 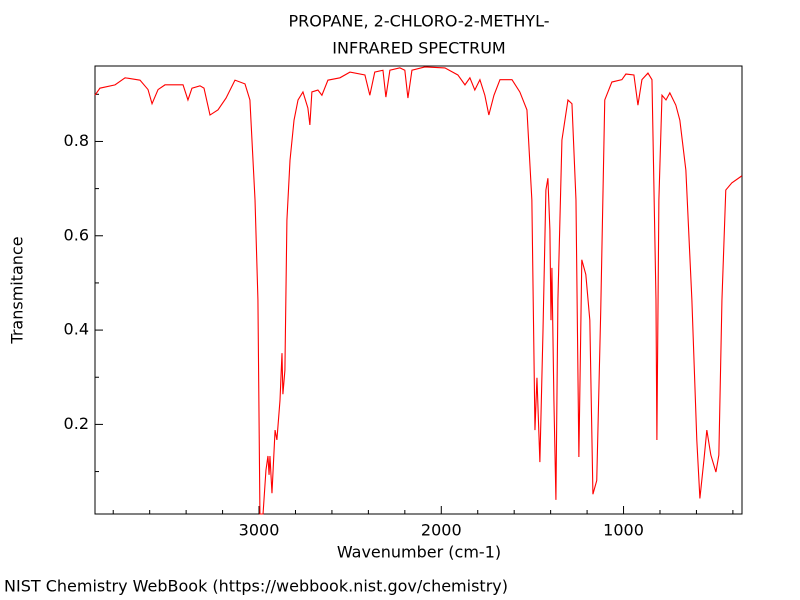 What do you see at coordinates (623, 530) in the screenshot?
I see `x-tick-label: 1000` at bounding box center [623, 530].